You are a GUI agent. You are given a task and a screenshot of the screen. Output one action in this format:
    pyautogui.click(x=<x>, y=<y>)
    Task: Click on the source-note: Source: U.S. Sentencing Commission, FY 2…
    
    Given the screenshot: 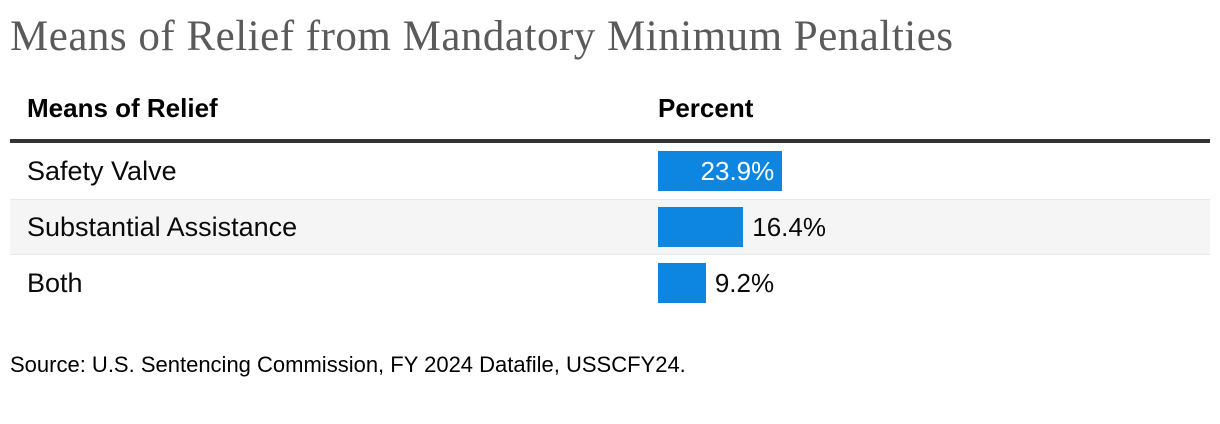 What is the action you would take?
    pyautogui.click(x=348, y=365)
    